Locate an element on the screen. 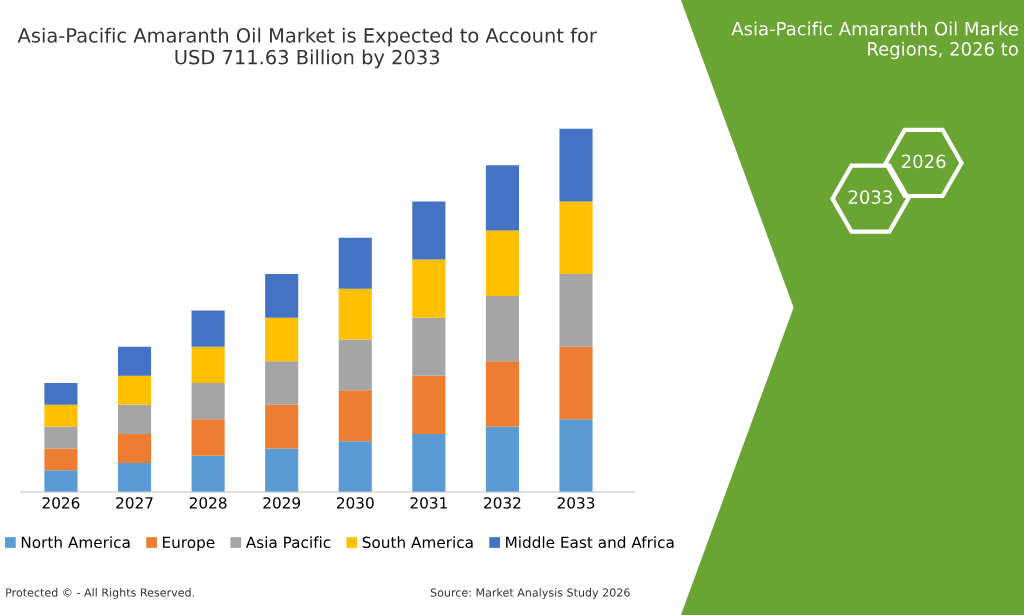 This screenshot has height=615, width=1024. source-note: Source: Market Analysis Study 2026 is located at coordinates (530, 593).